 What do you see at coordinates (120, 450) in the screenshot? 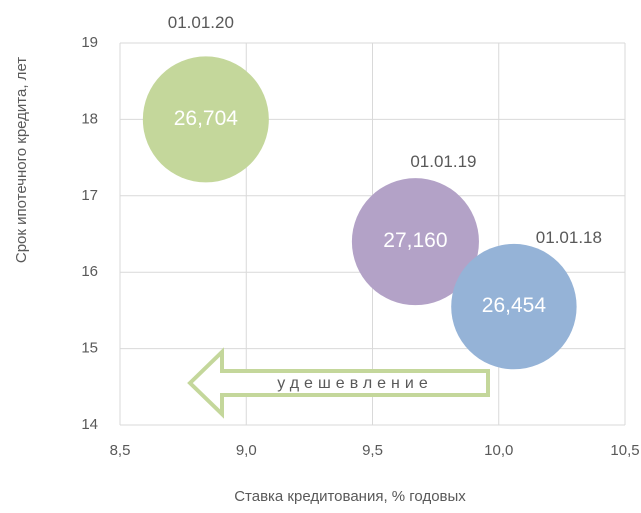
I see `x-tick-label: 8,5` at bounding box center [120, 450].